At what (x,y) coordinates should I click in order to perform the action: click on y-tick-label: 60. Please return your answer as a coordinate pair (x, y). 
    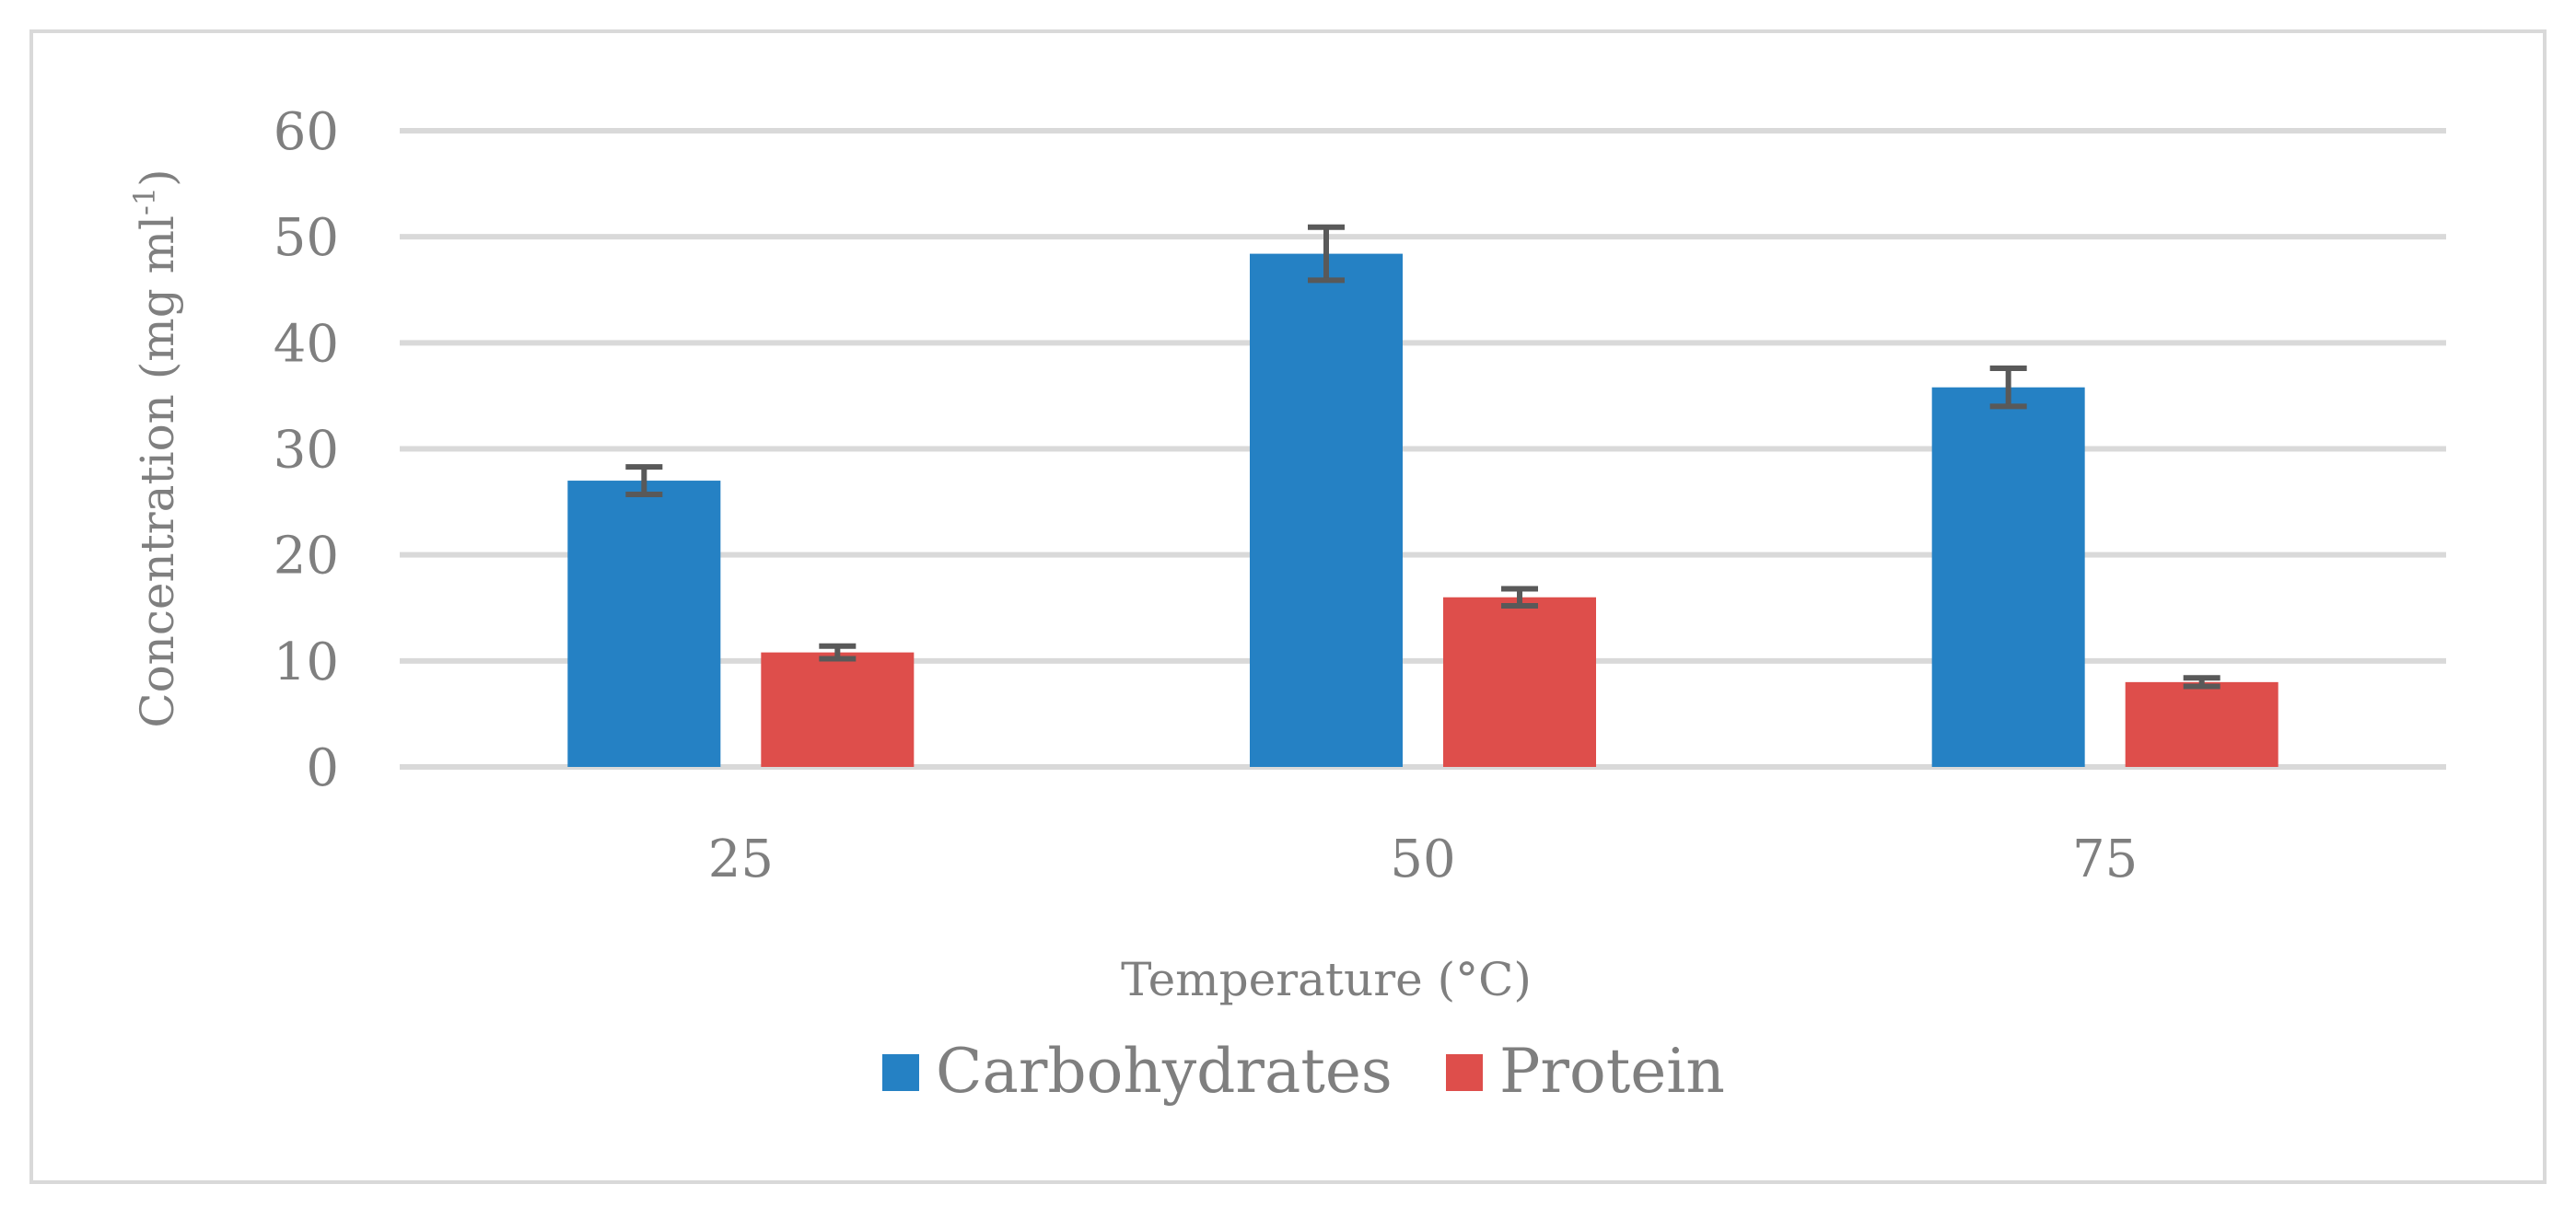
    Looking at the image, I should click on (306, 132).